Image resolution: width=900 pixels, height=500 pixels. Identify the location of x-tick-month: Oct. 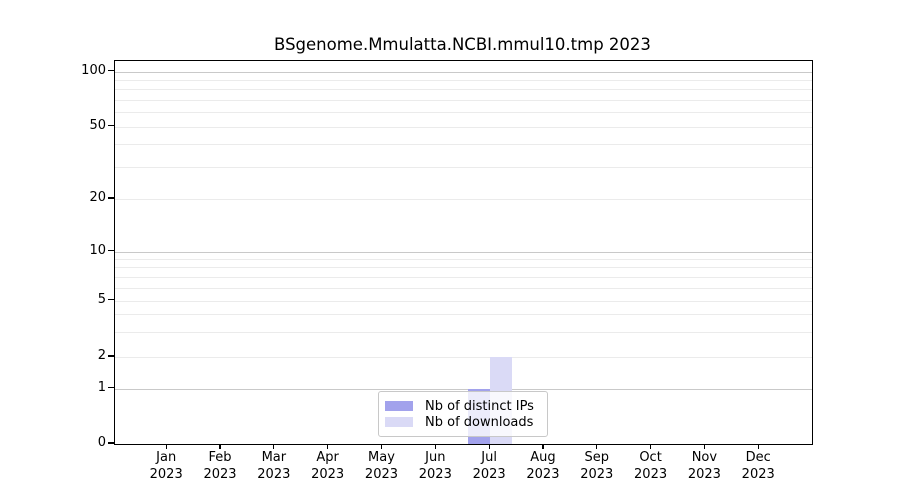
(650, 457).